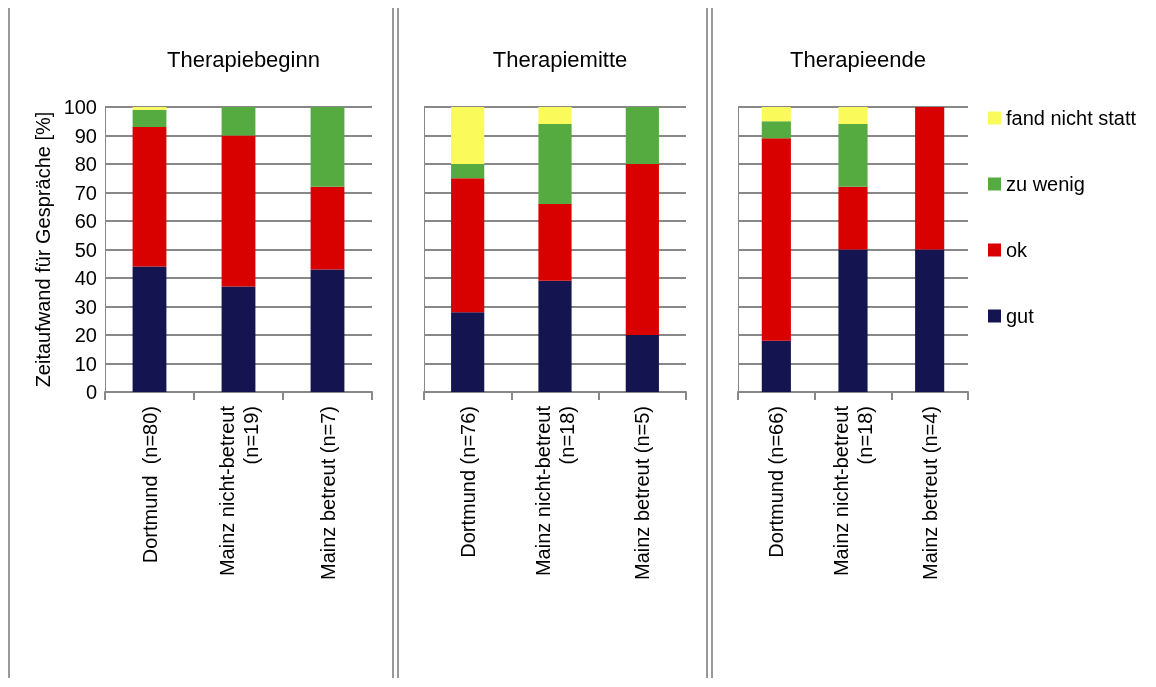 Image resolution: width=1156 pixels, height=687 pixels. I want to click on x-tick-label: Dortmund (n=66), so click(776, 482).